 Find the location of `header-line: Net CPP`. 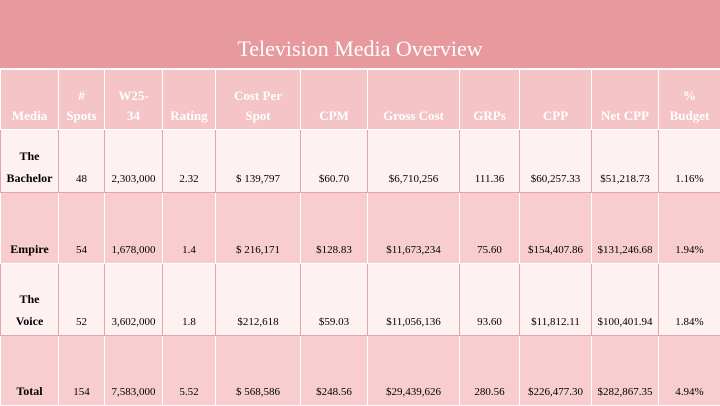

header-line: Net CPP is located at coordinates (625, 115).